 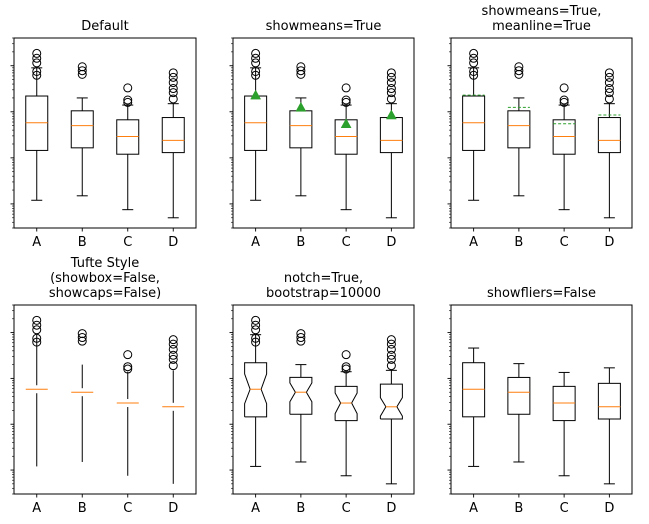 I want to click on subplot-title: Default, so click(x=105, y=26).